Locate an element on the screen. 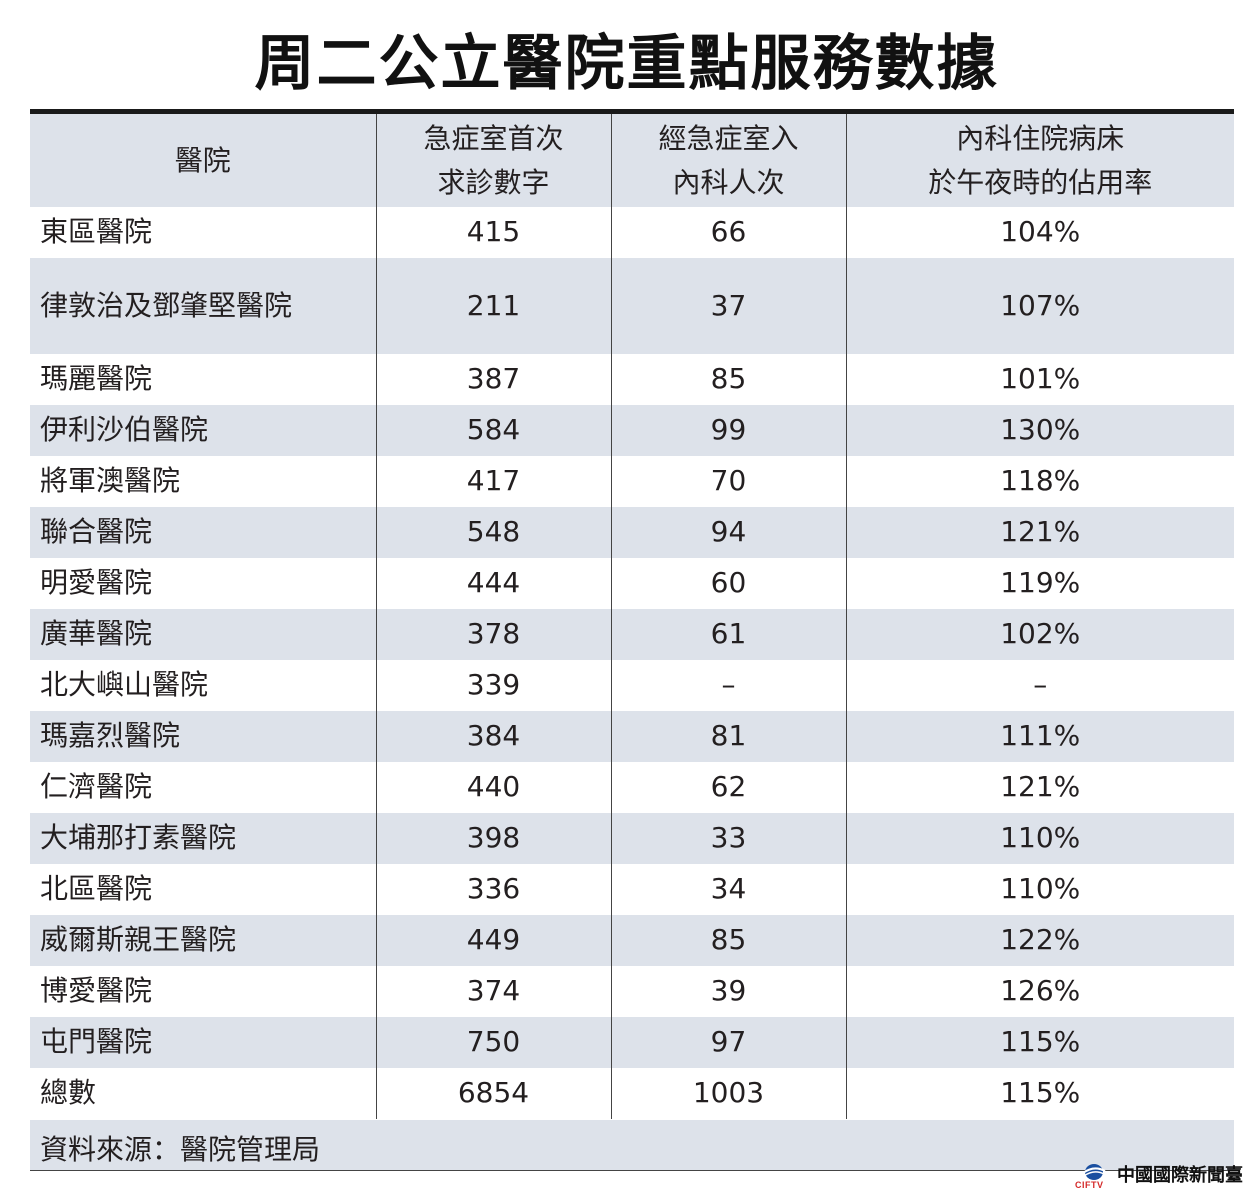  hospital-name-cell: 威爾斯親王醫院 is located at coordinates (203, 940).